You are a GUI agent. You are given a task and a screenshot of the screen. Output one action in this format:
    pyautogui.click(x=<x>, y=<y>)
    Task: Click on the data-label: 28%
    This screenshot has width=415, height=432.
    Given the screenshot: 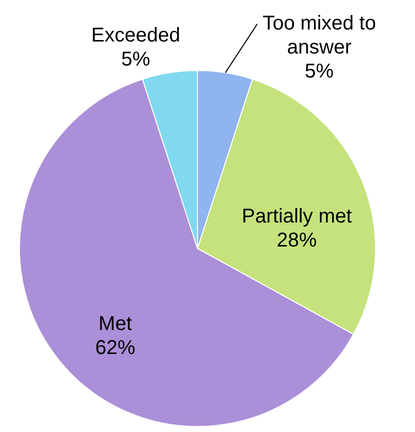 What is the action you would take?
    pyautogui.click(x=297, y=241)
    